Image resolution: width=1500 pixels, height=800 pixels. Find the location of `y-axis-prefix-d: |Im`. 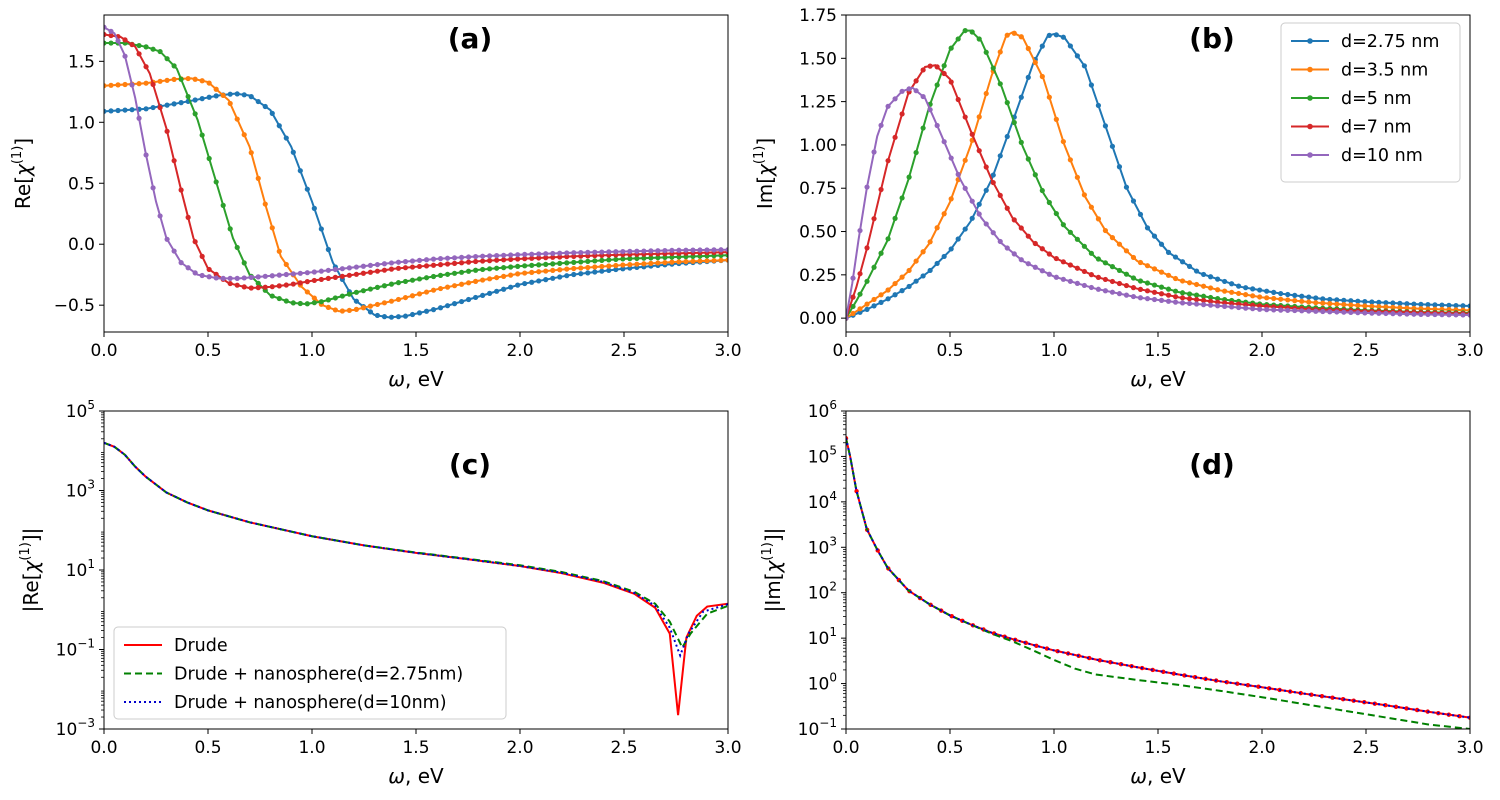

y-axis-prefix-d: |Im is located at coordinates (773, 596).